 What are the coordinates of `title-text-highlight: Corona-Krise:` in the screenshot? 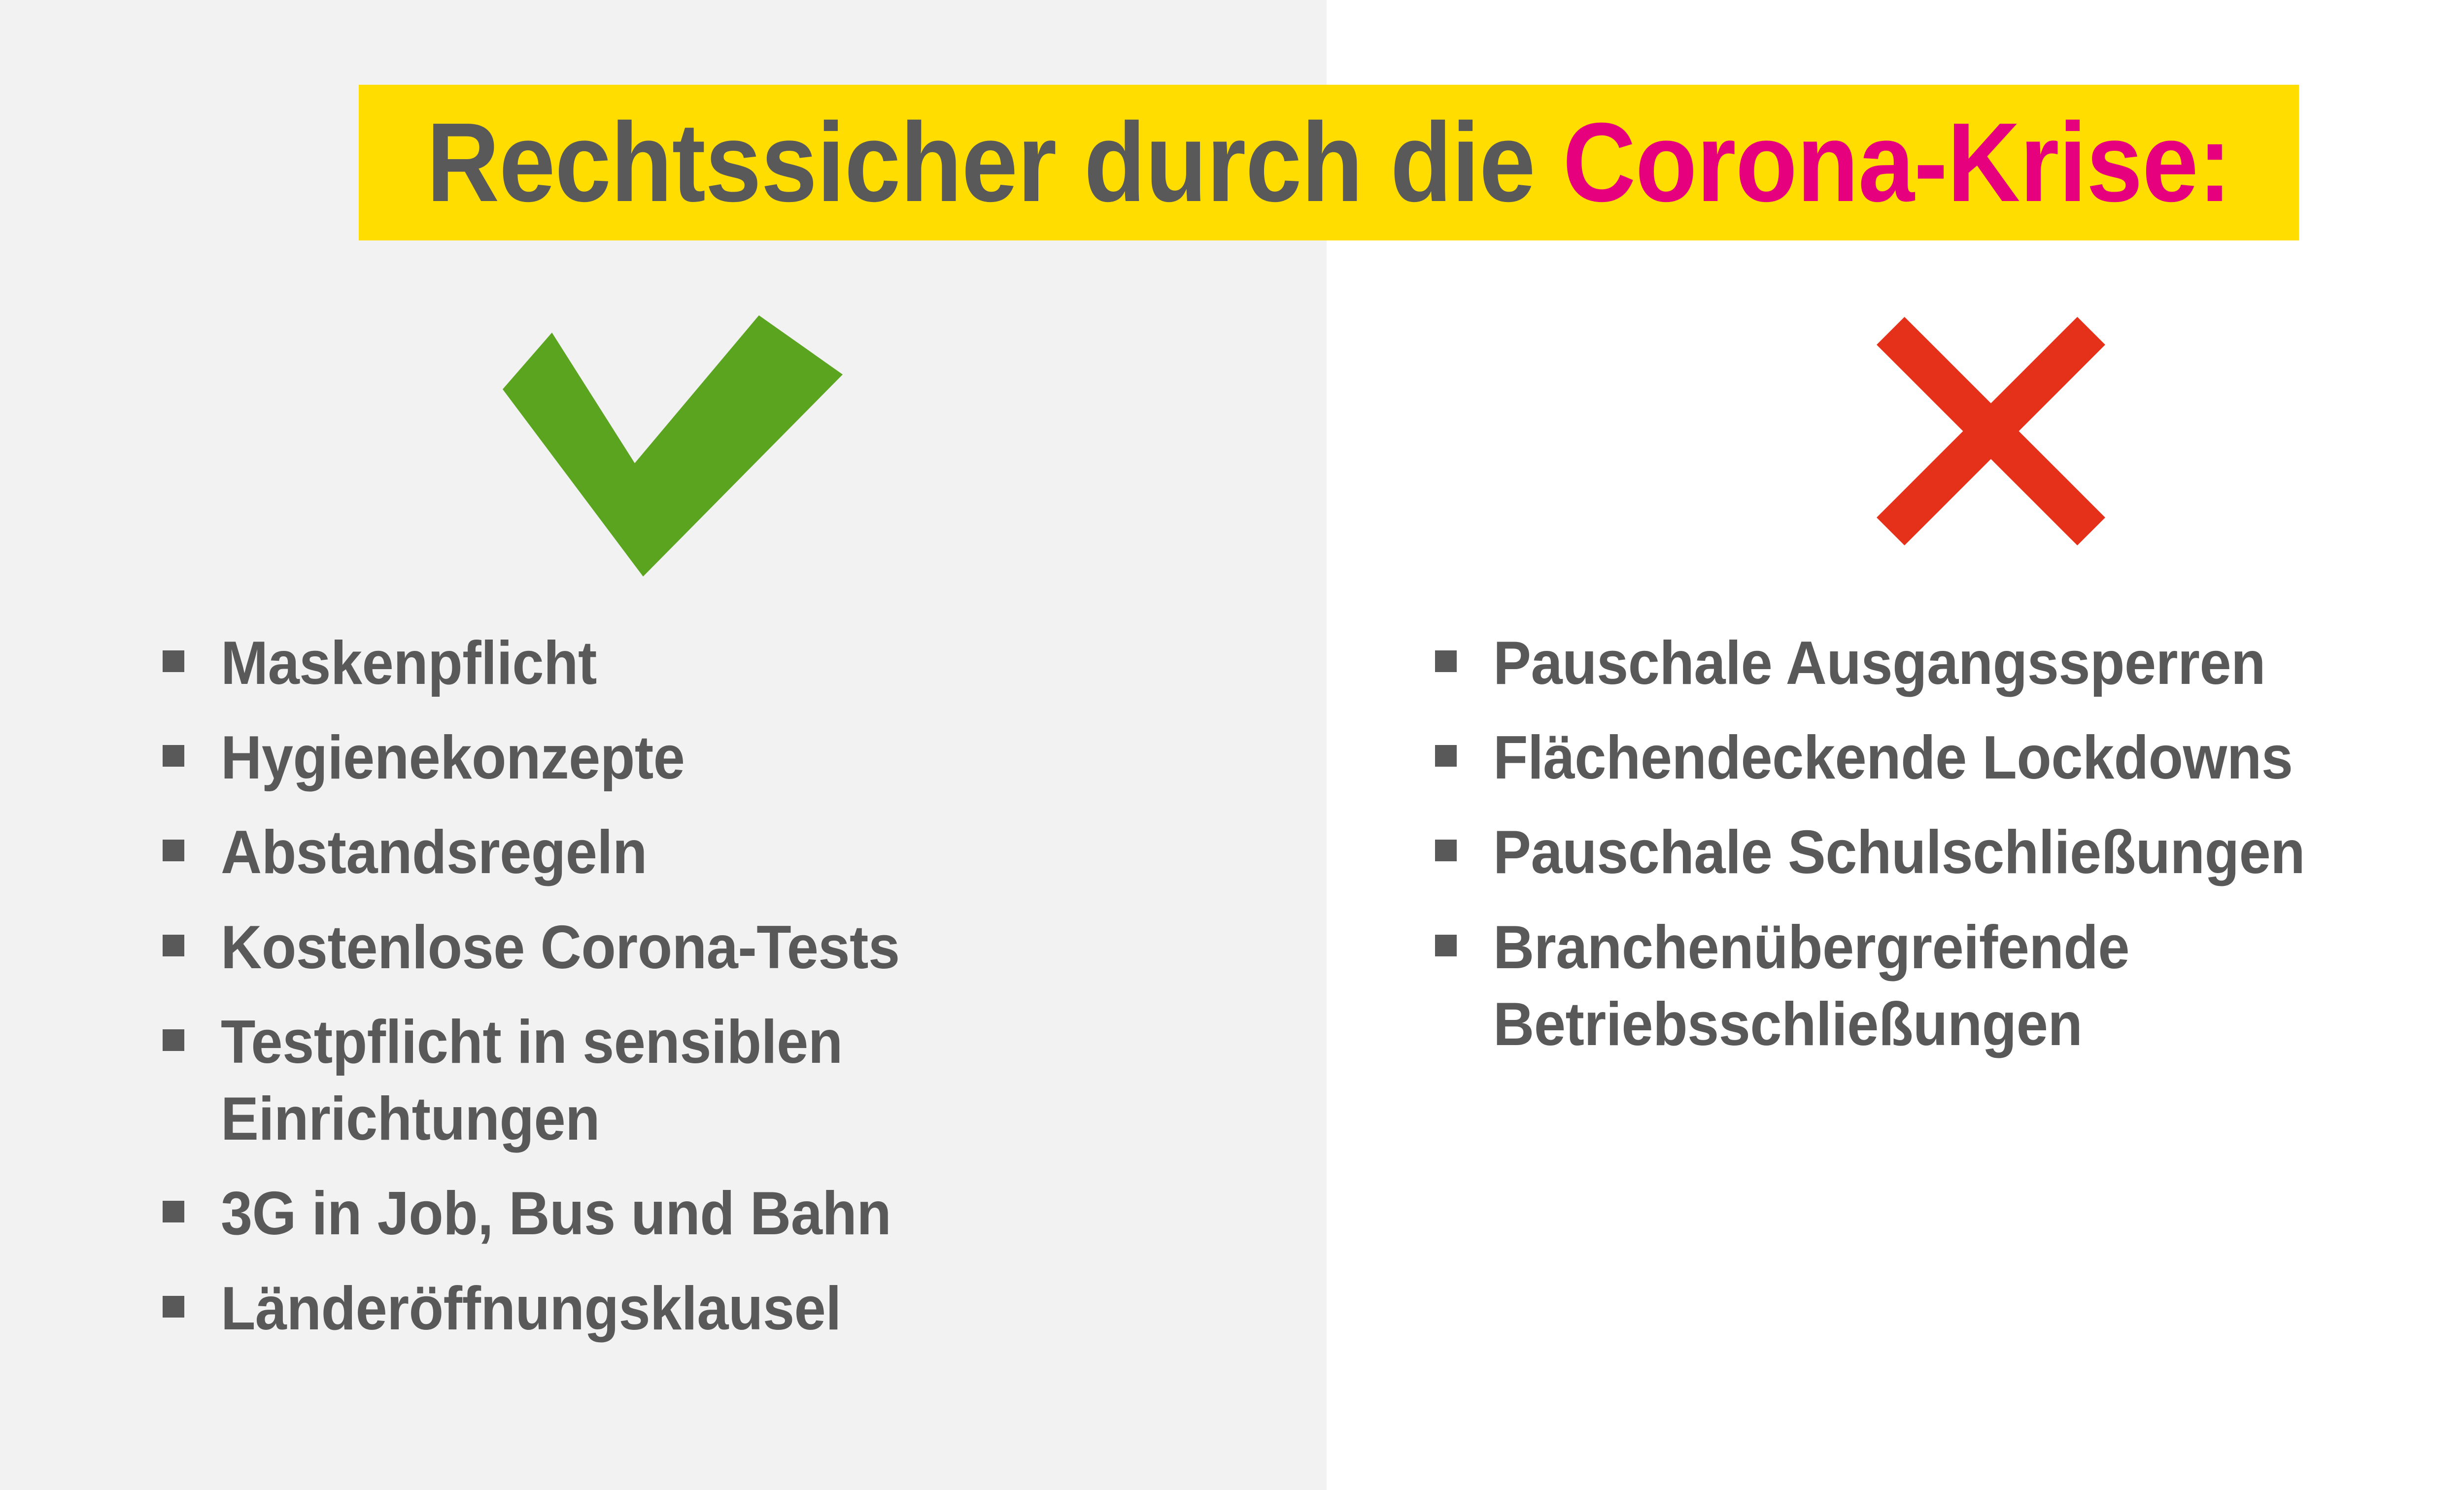 It's located at (1897, 162).